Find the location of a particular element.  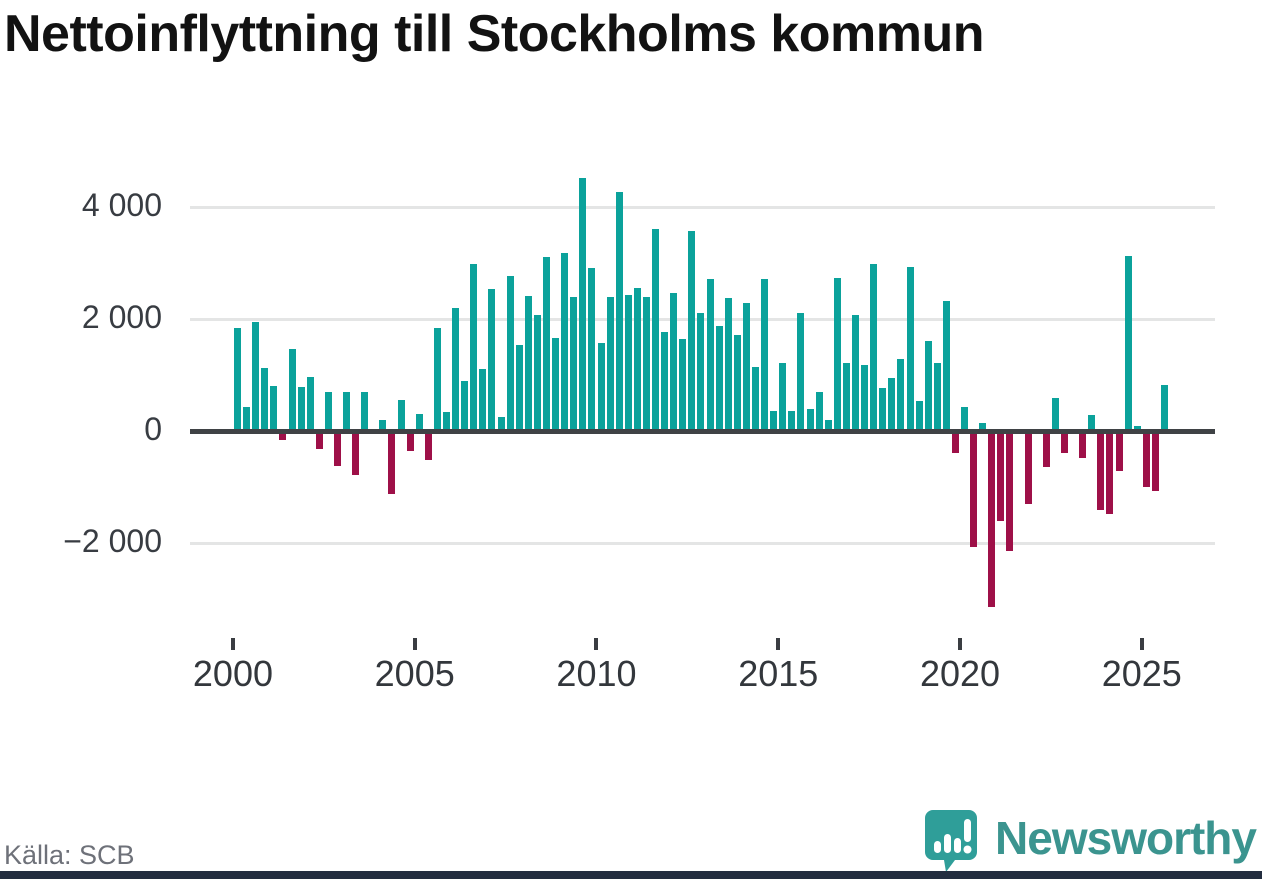

bar-2020Q4 is located at coordinates (992, 519).